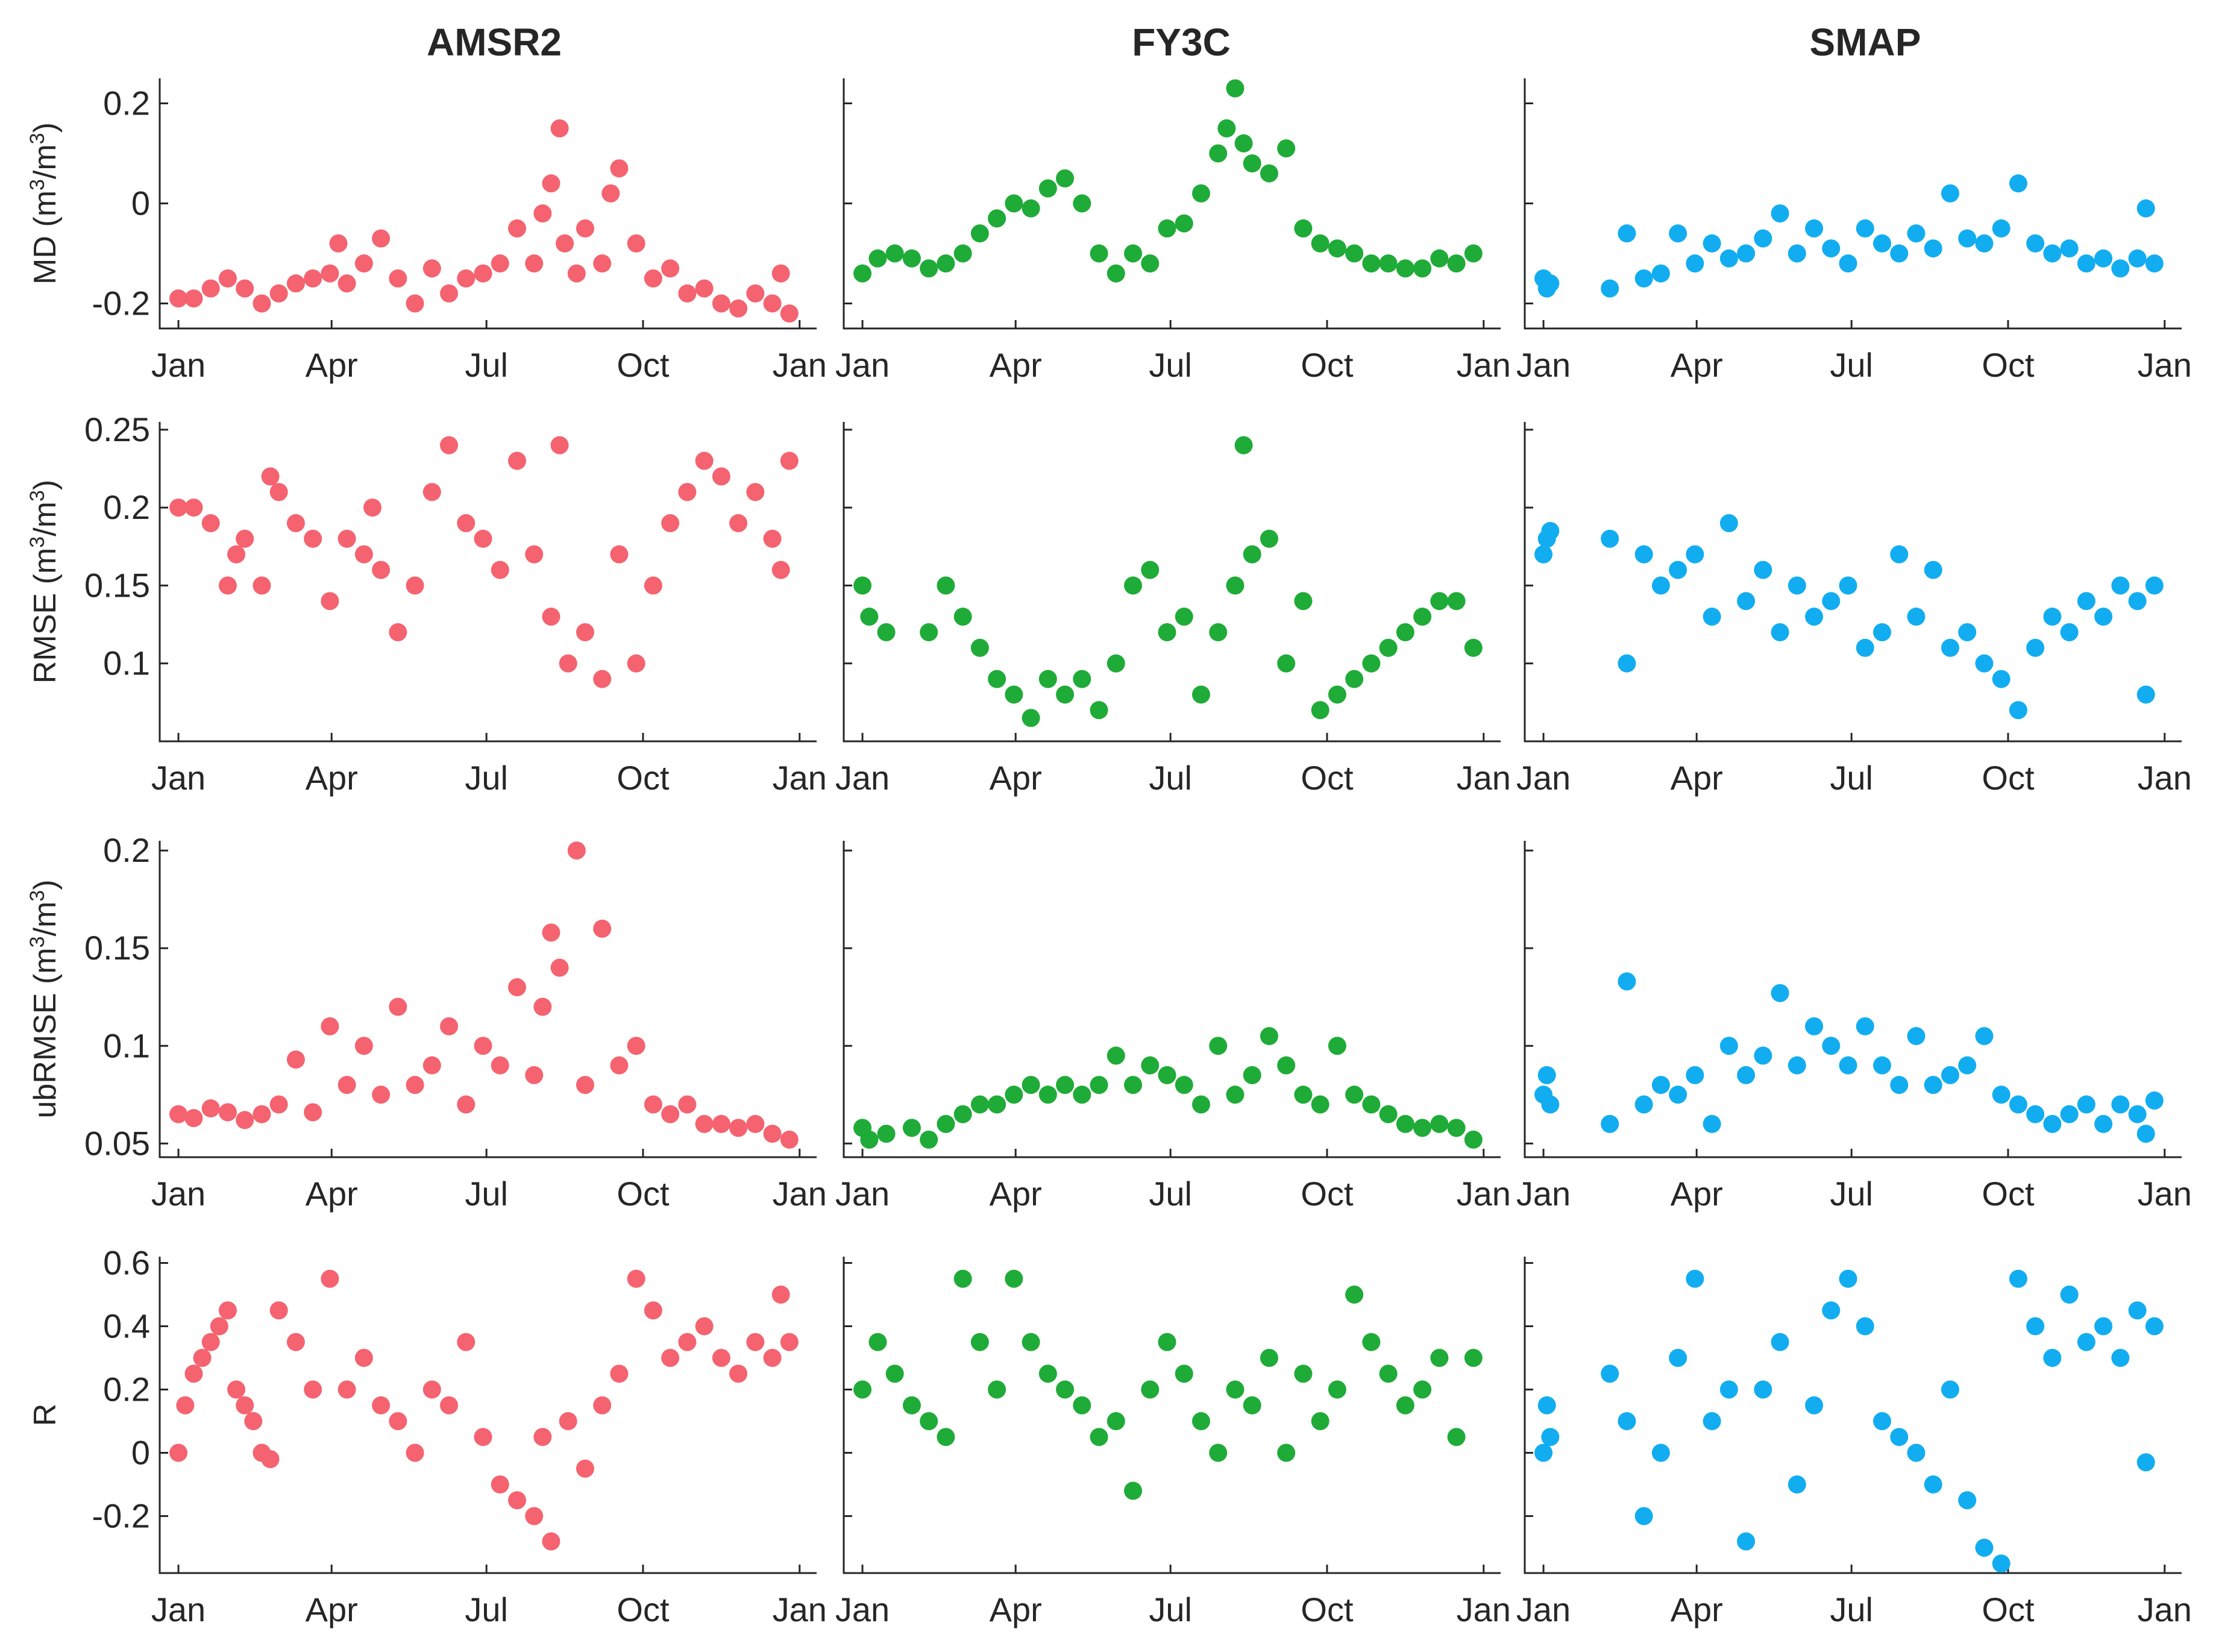 Image resolution: width=2213 pixels, height=1652 pixels. Describe the element at coordinates (455, 1022) in the screenshot. I see `panel-ubrmse-amsr2: 0.05 0.1 0.15 0.2 Jan Apr Jul Oct Jan` at that location.